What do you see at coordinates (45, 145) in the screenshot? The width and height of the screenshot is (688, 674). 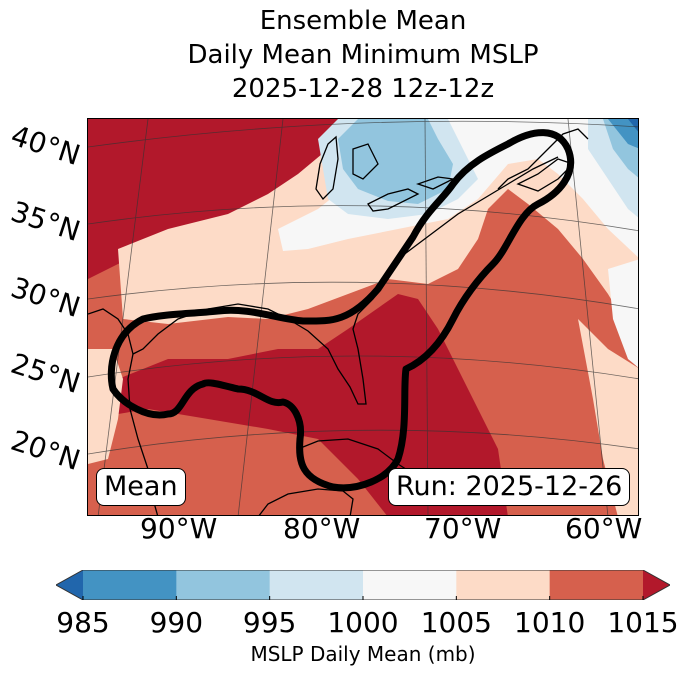 I see `lat-label-40n: 40°N` at bounding box center [45, 145].